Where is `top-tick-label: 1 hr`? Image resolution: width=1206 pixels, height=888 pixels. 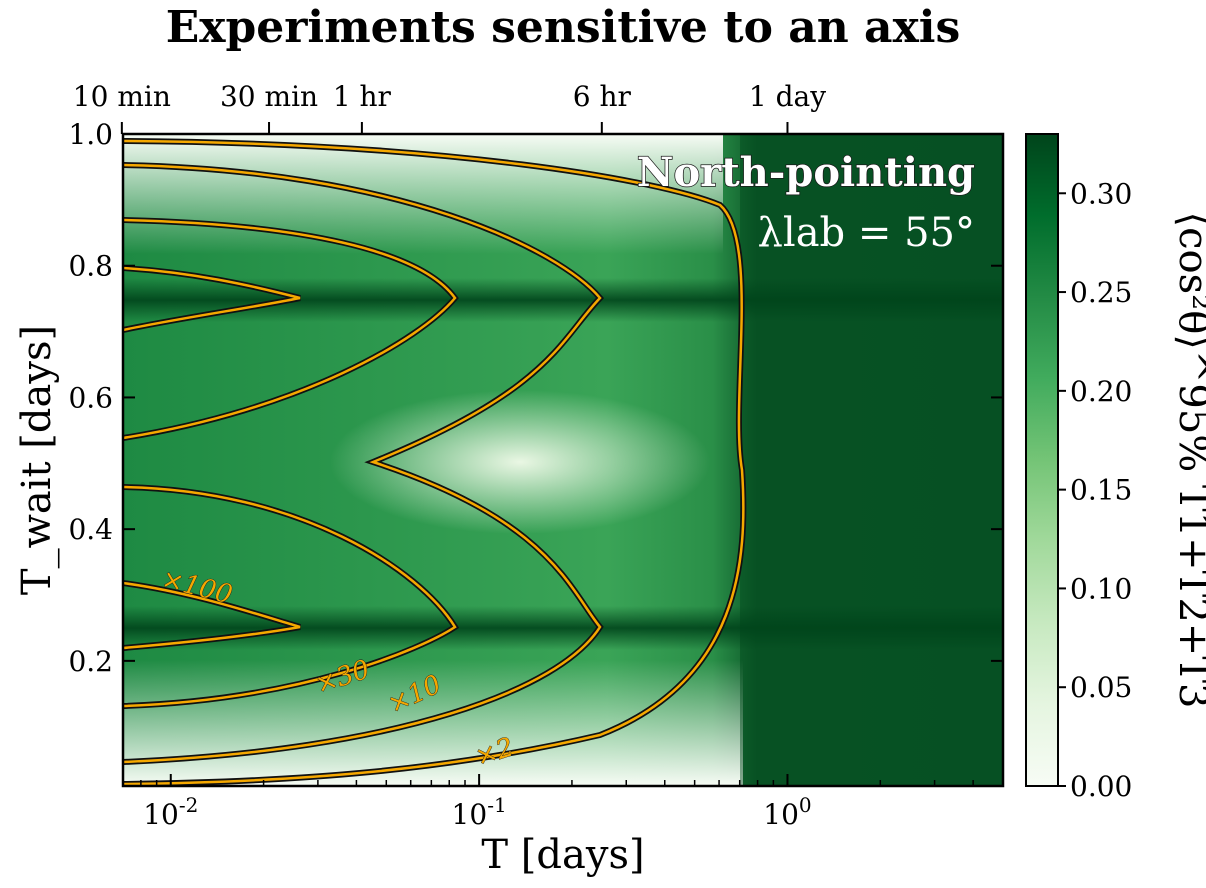 top-tick-label: 1 hr is located at coordinates (362, 96).